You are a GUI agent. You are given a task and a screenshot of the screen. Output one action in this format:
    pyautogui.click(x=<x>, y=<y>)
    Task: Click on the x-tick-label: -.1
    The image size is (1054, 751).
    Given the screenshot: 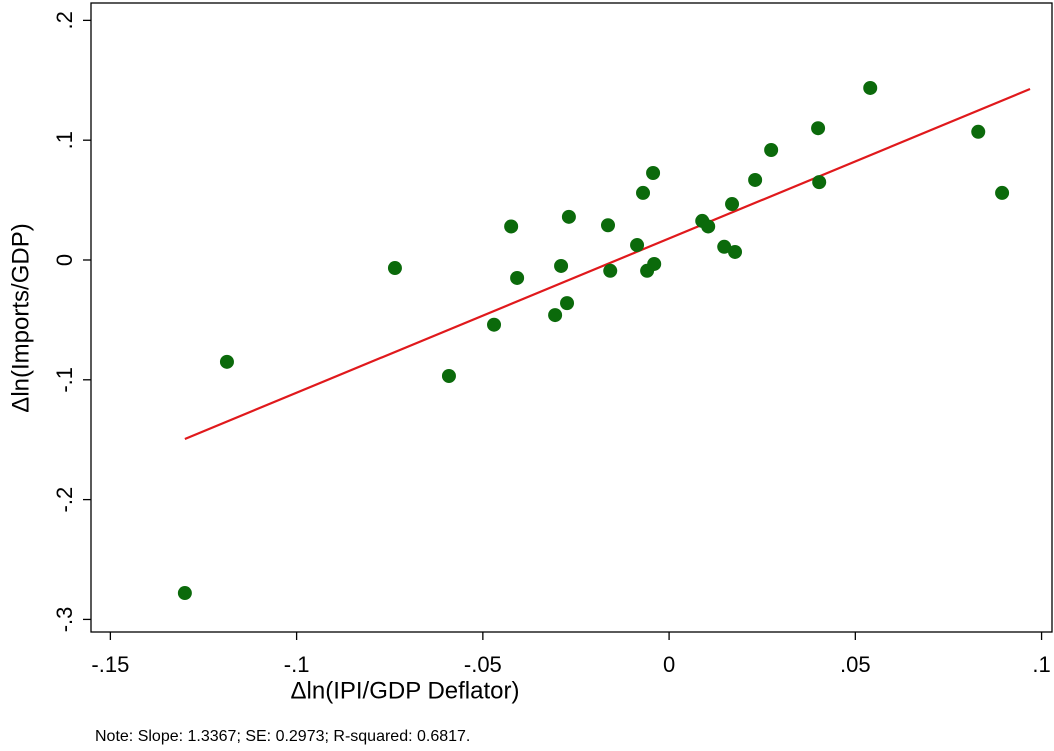 What is the action you would take?
    pyautogui.click(x=297, y=664)
    